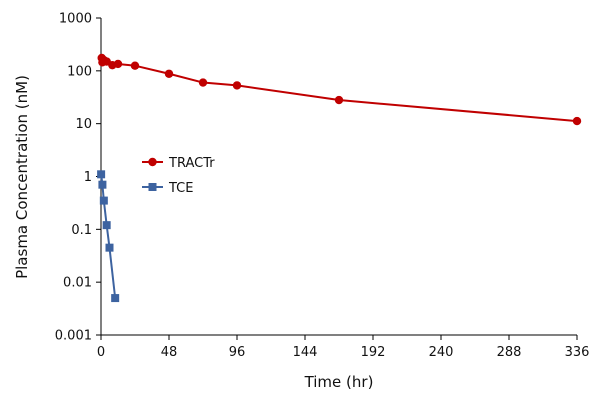  What do you see at coordinates (305, 352) in the screenshot?
I see `x-tick-label: 144` at bounding box center [305, 352].